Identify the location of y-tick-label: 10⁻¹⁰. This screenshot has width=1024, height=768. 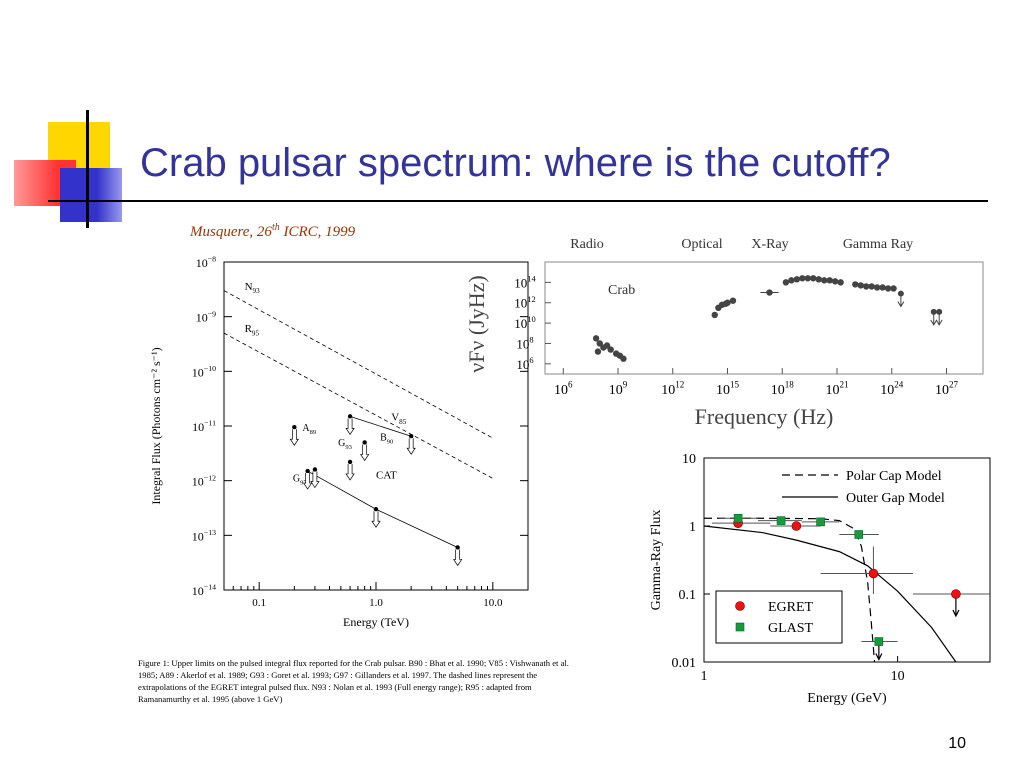
(204, 371).